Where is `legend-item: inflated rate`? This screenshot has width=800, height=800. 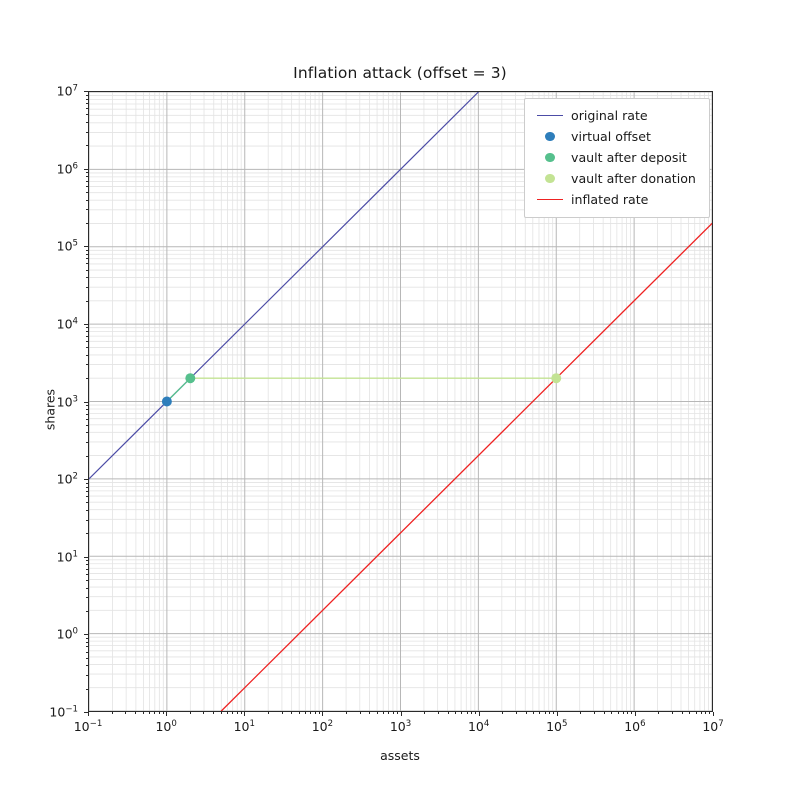
legend-item: inflated rate is located at coordinates (617, 199).